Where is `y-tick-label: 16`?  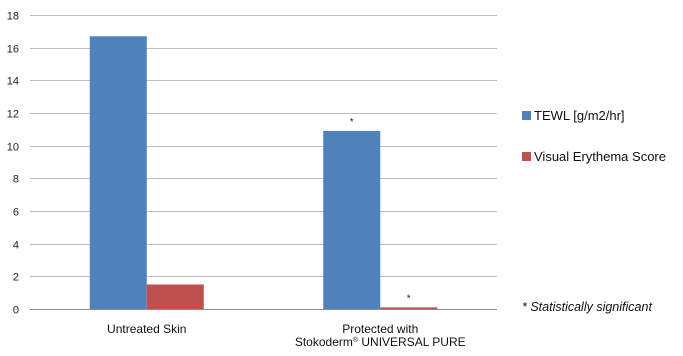 y-tick-label: 16 is located at coordinates (13, 50).